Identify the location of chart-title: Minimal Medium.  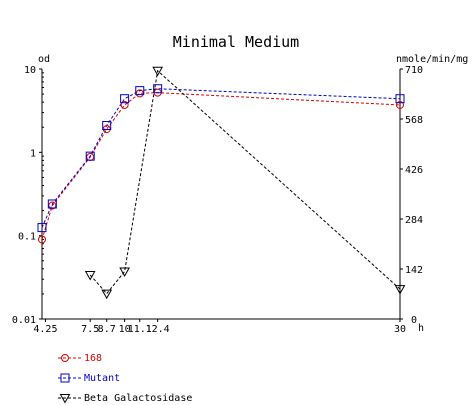
(236, 42).